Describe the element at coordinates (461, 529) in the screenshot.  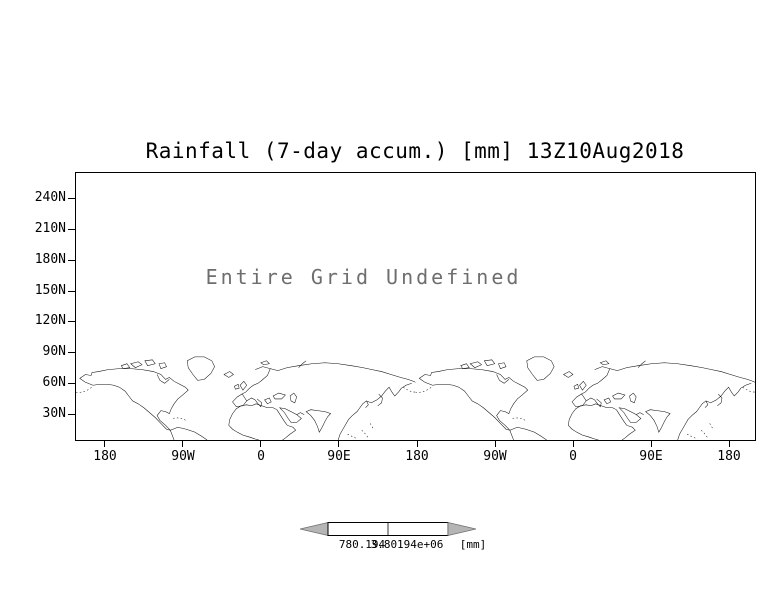
I see `colorbar-right-arrow` at that location.